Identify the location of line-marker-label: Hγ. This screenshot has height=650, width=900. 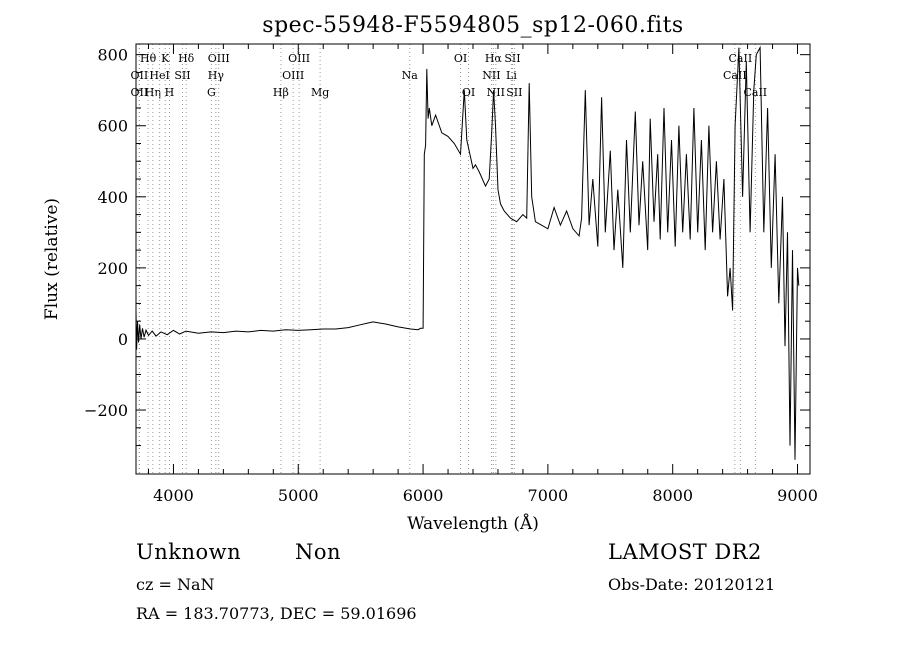
(216, 75).